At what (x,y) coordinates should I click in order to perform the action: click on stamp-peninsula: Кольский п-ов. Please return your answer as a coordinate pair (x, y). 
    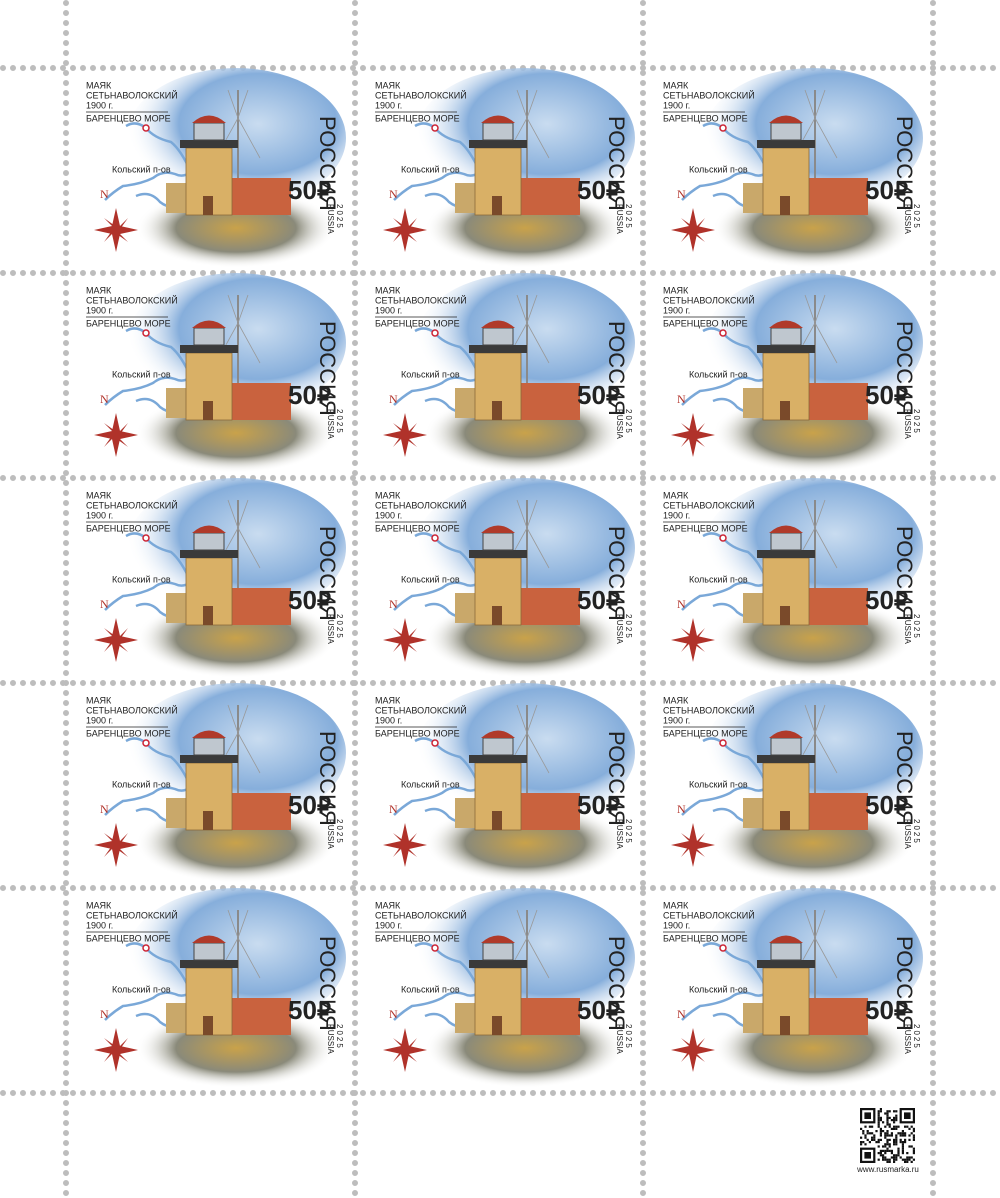
    Looking at the image, I should click on (718, 784).